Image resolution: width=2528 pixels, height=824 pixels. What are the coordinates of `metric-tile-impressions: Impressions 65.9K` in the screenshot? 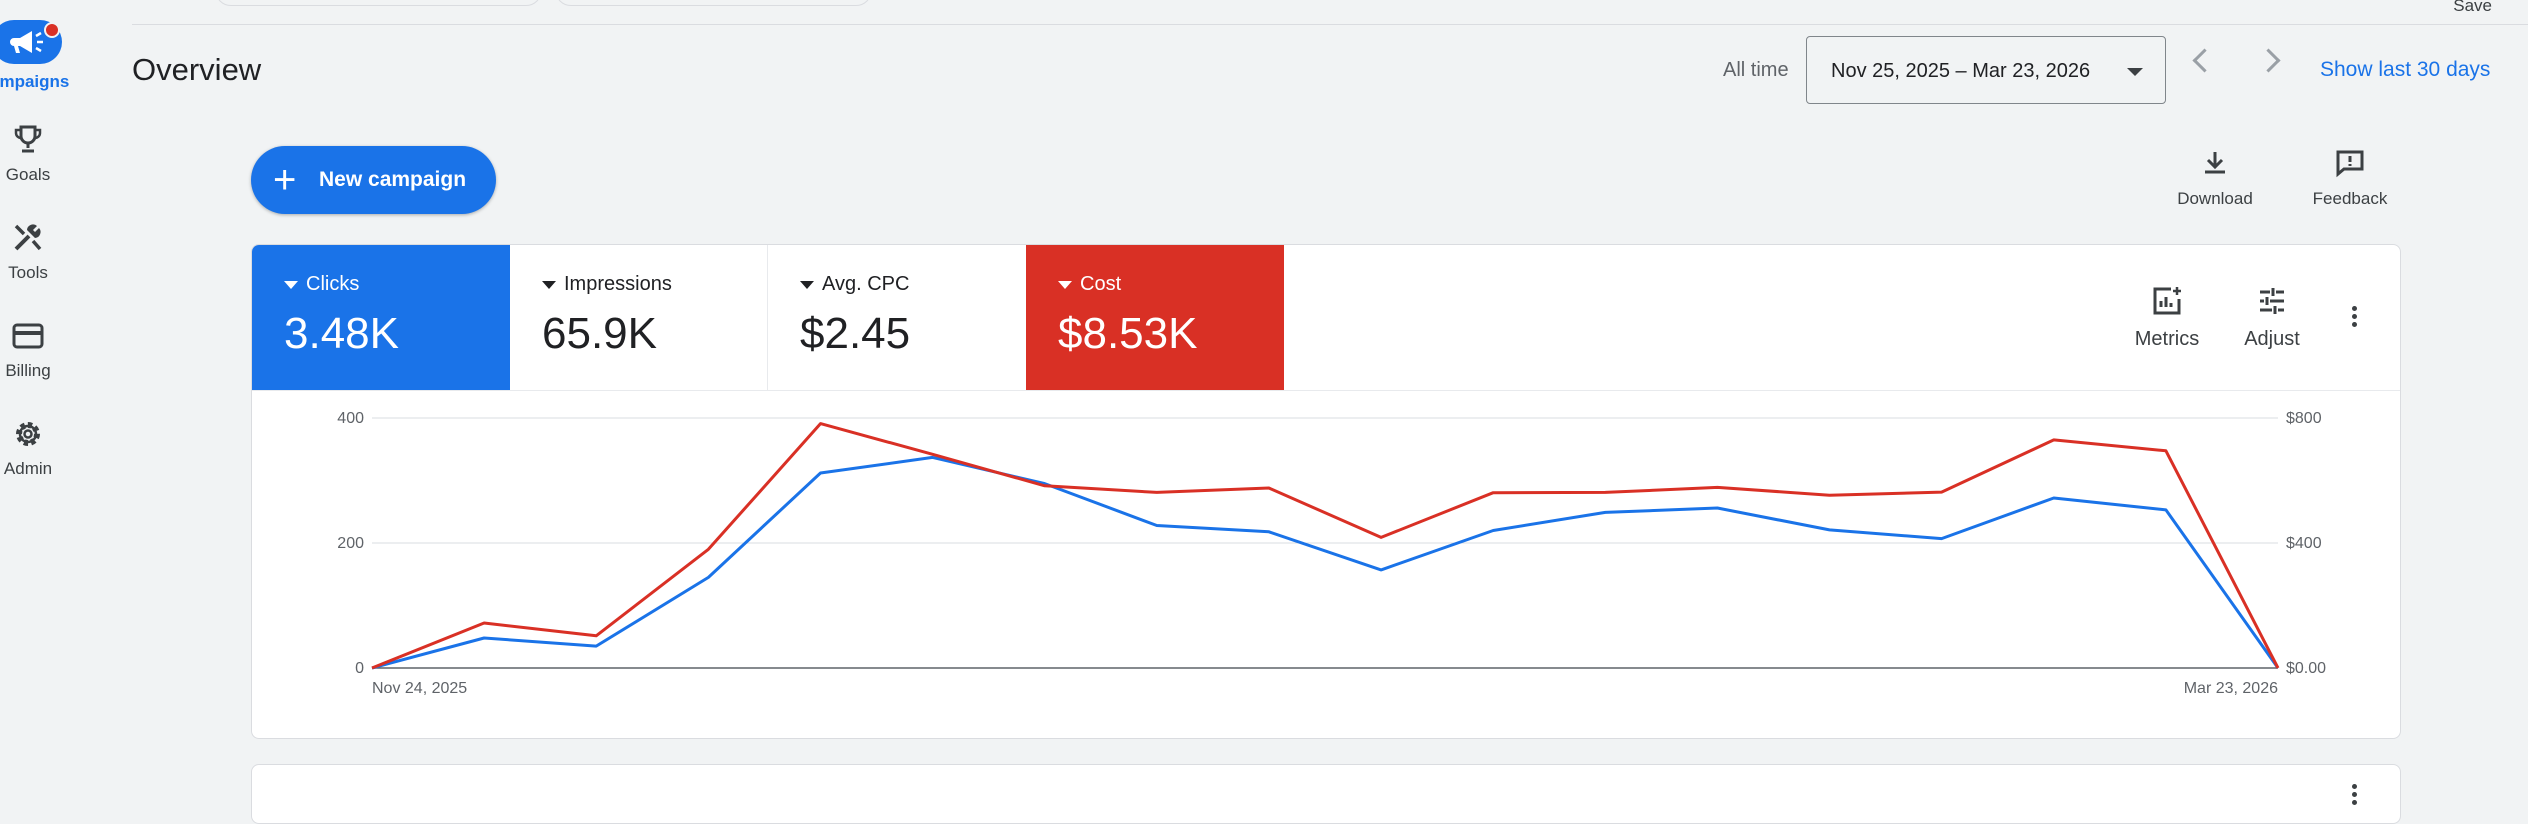 It's located at (639, 317).